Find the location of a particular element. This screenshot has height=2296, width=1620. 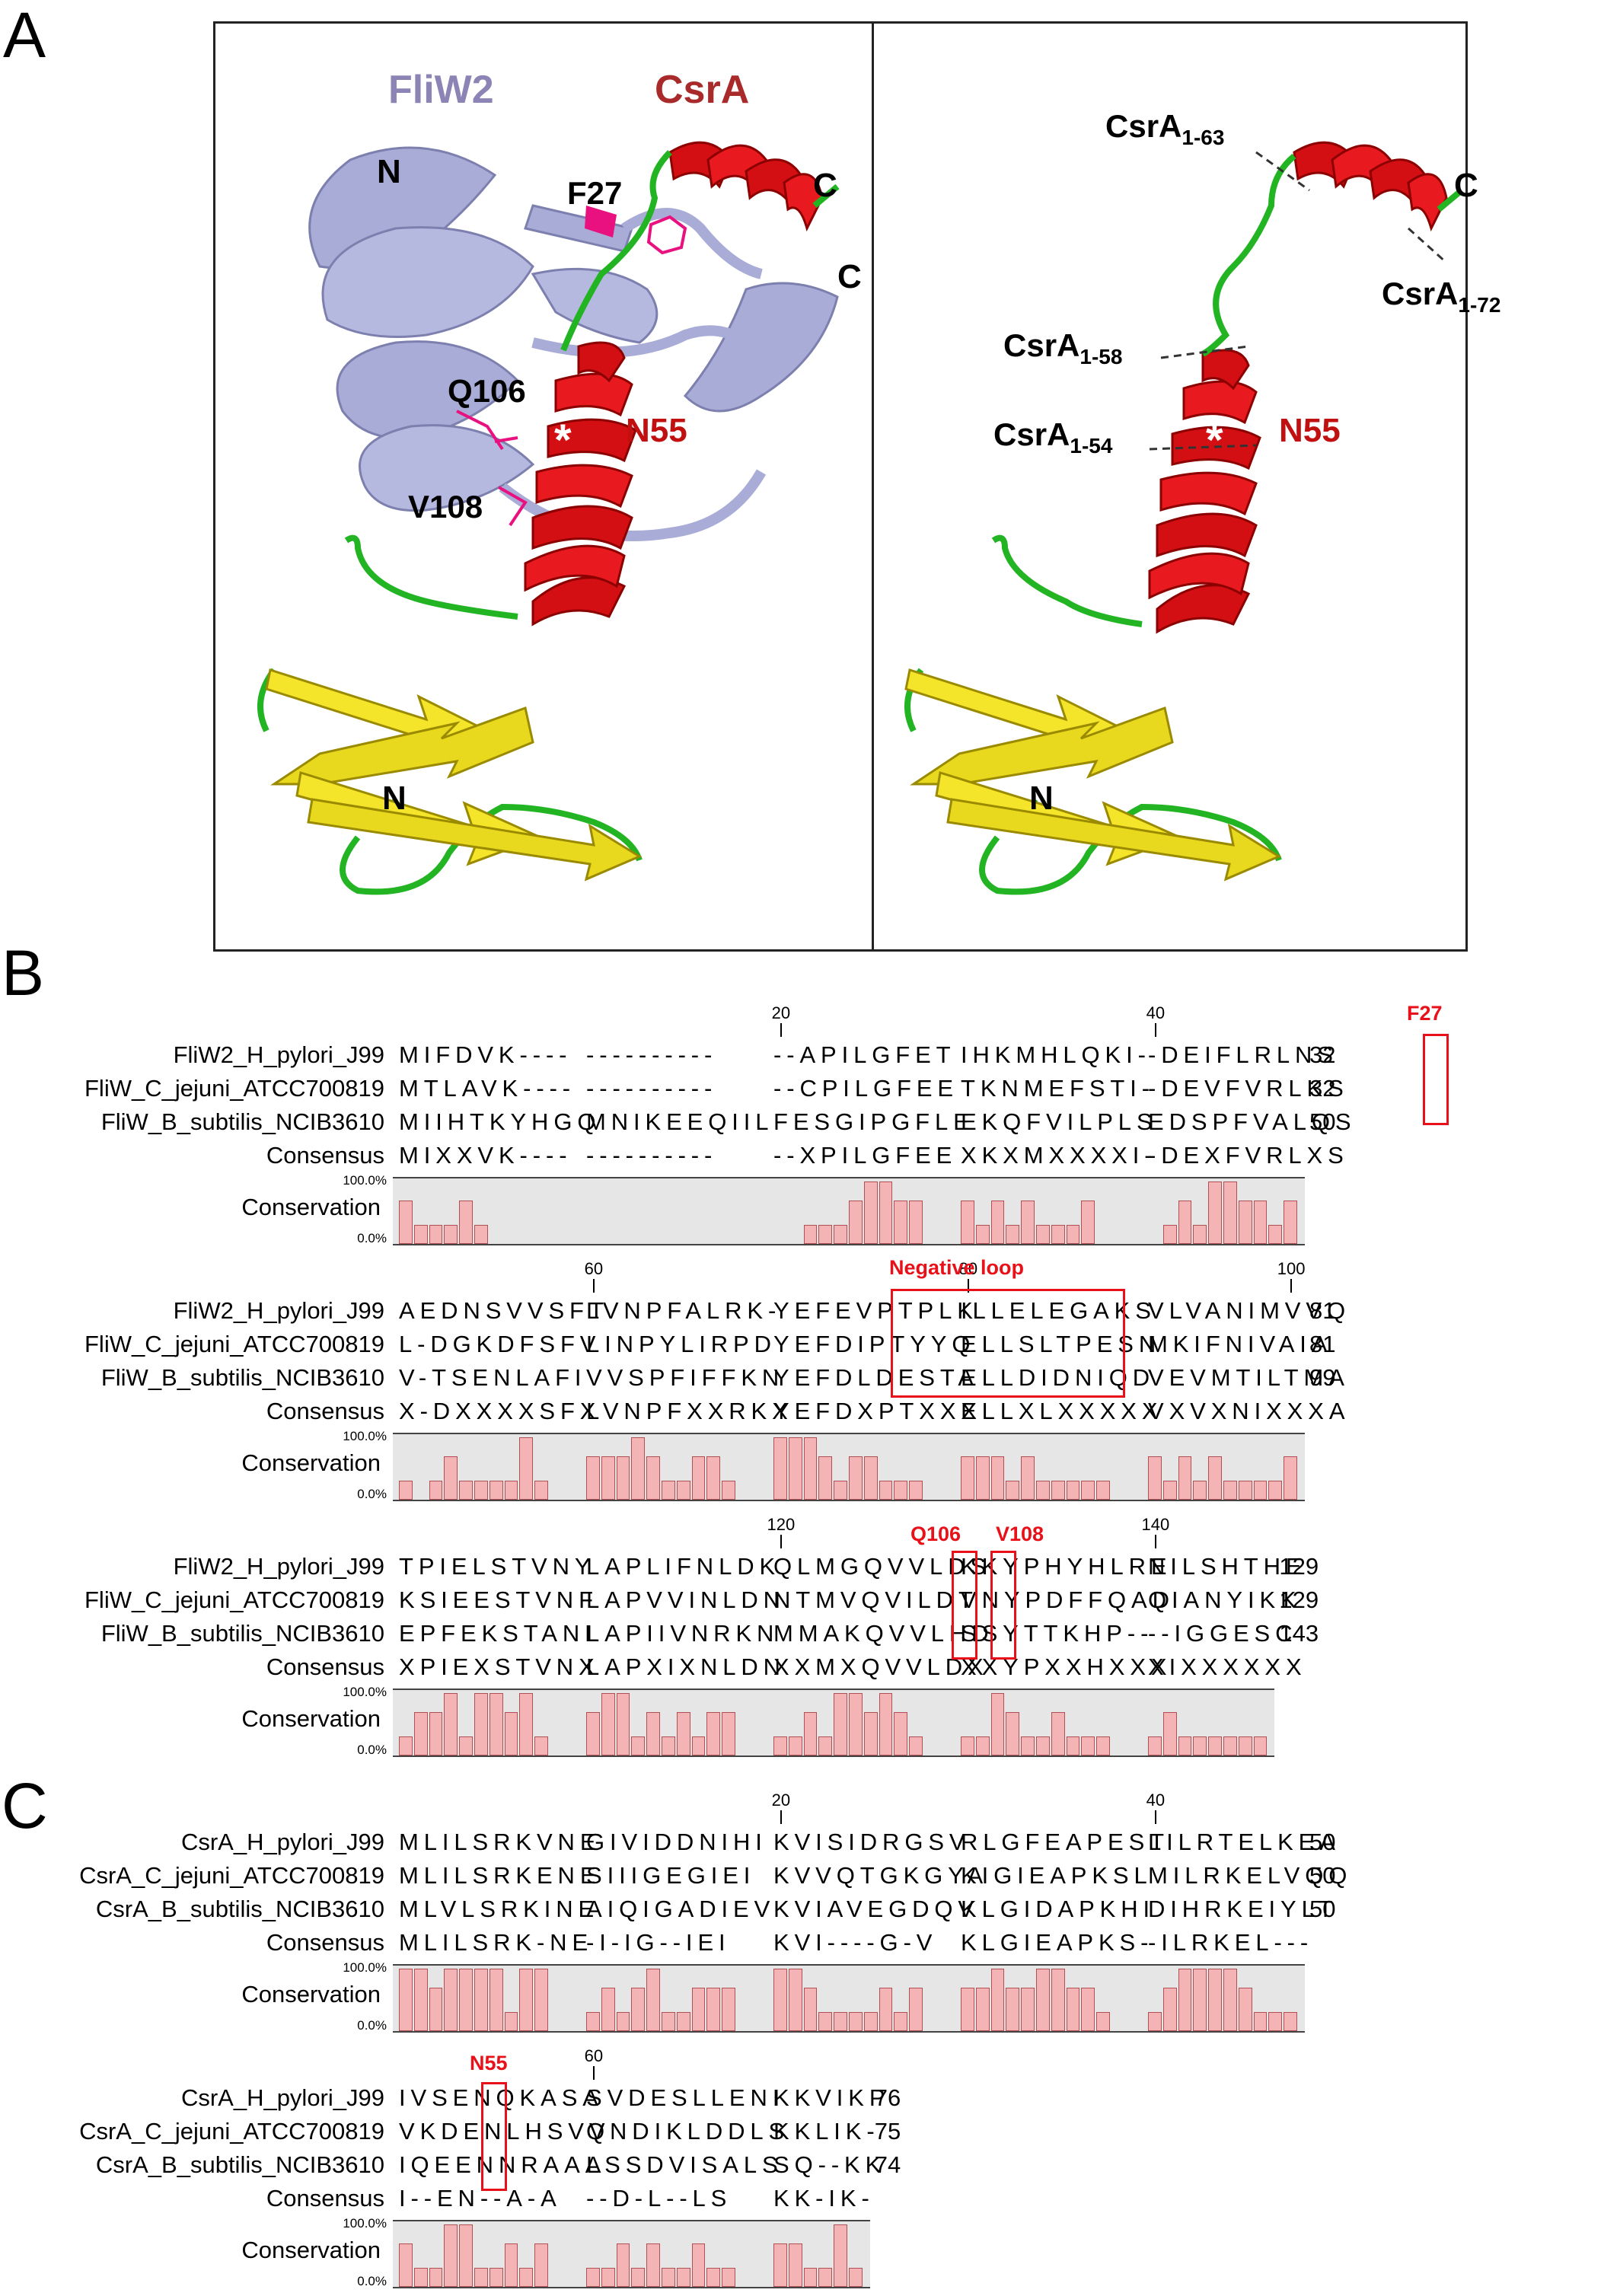

sequence-name: FliW_C_jejuni_ATCC700819 is located at coordinates (234, 1599).